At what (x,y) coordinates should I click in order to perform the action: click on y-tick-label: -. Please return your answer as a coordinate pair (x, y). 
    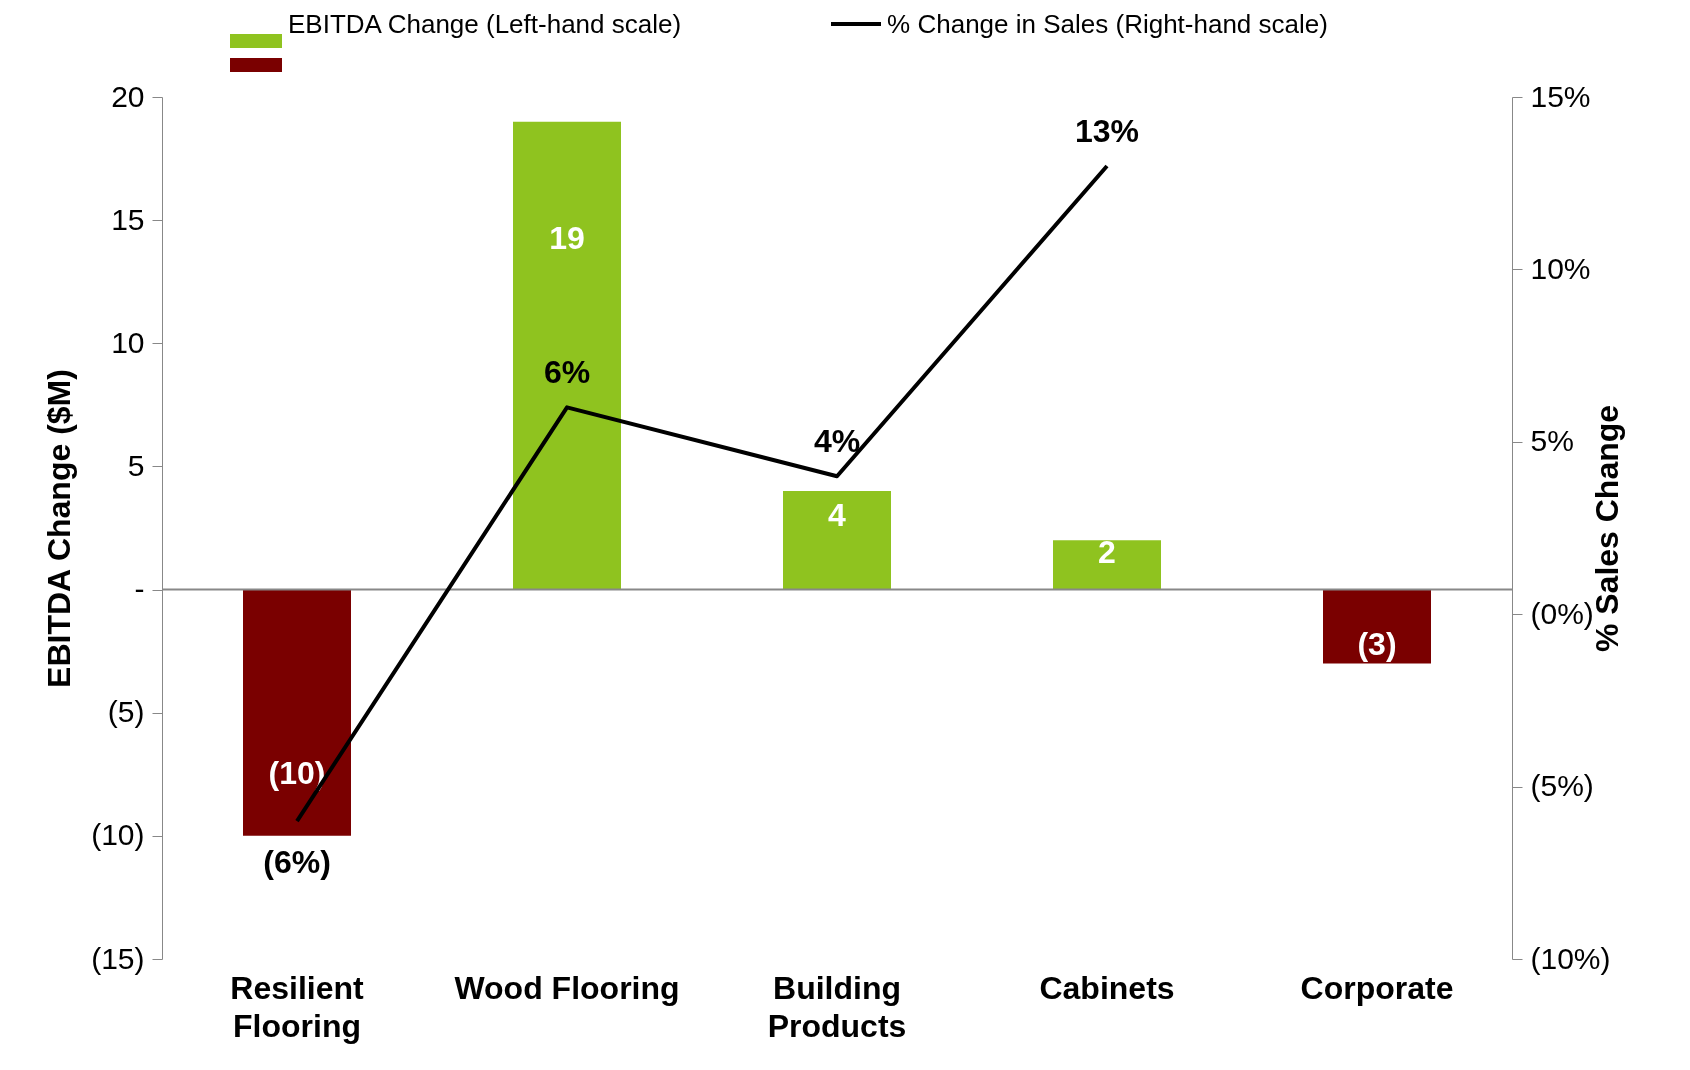
    Looking at the image, I should click on (139, 589).